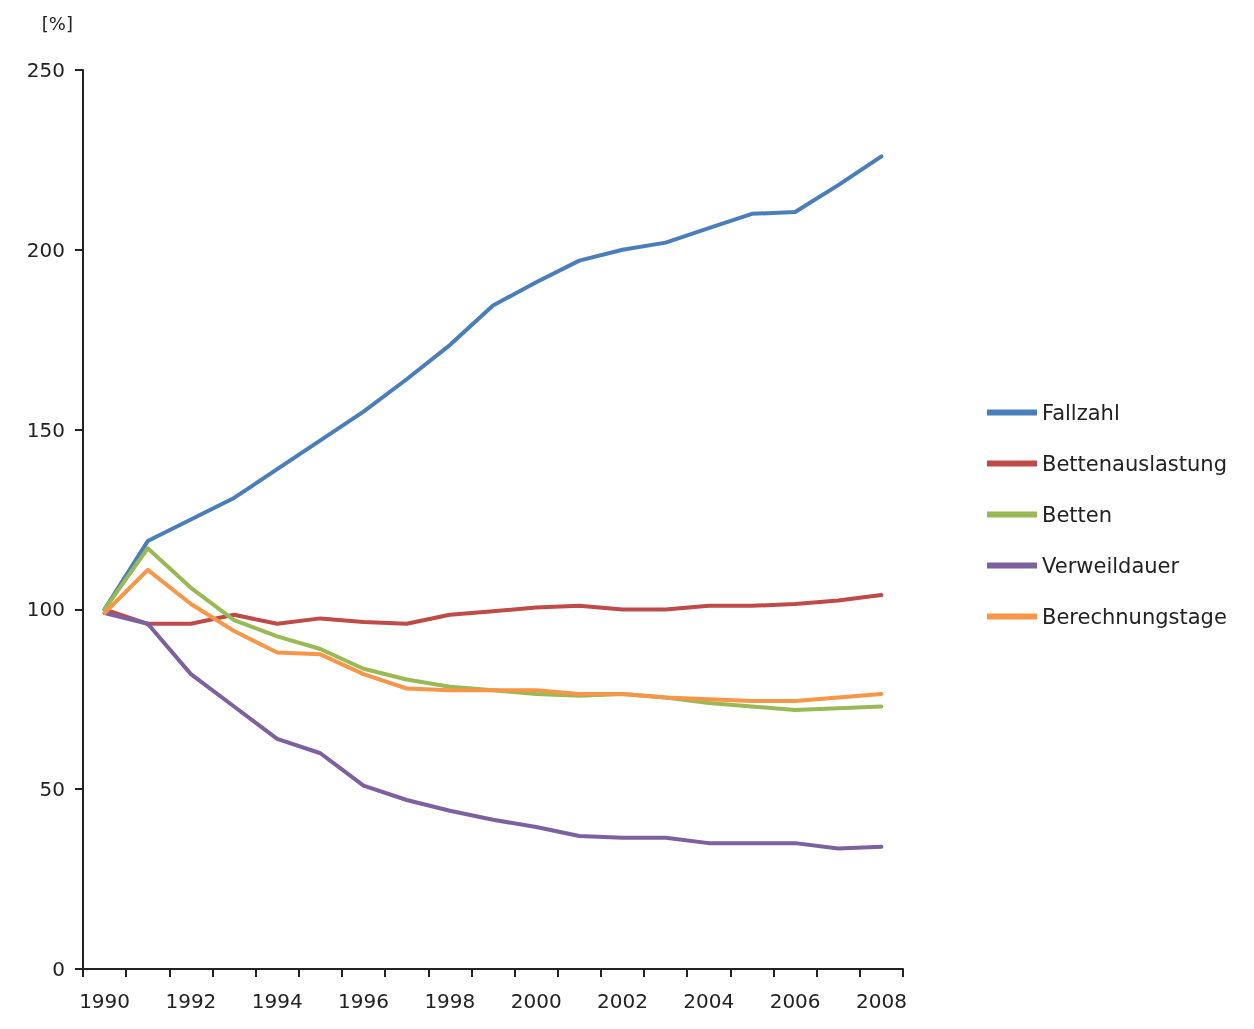 This screenshot has width=1254, height=1029. What do you see at coordinates (1081, 412) in the screenshot?
I see `legend-label: Fallzahl` at bounding box center [1081, 412].